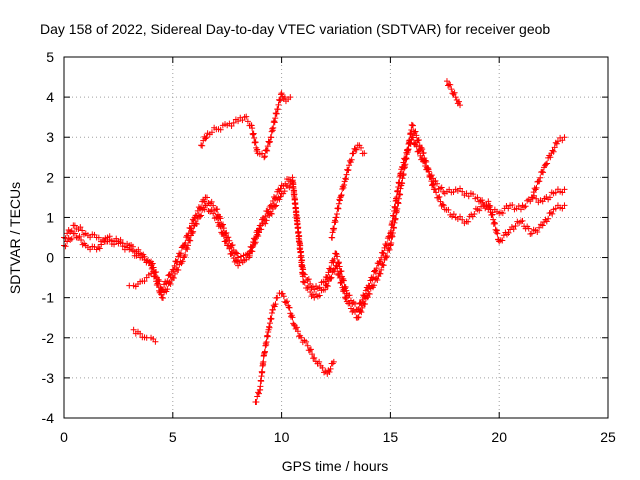 Image resolution: width=640 pixels, height=480 pixels. I want to click on x-axis-label: GPS time / hours, so click(335, 466).